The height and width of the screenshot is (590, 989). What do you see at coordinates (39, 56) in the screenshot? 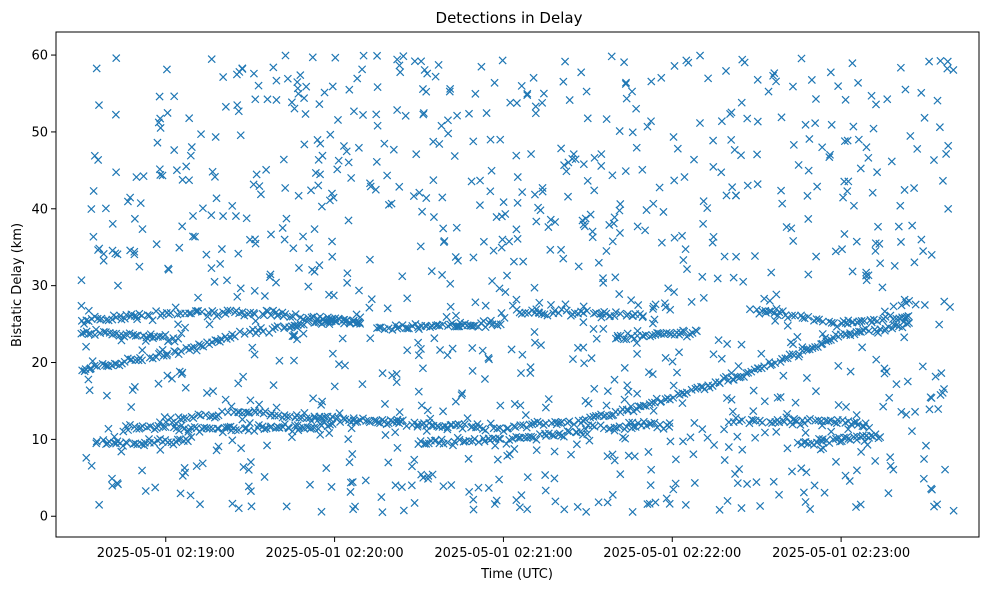
I see `y-tick-label: 60` at bounding box center [39, 56].